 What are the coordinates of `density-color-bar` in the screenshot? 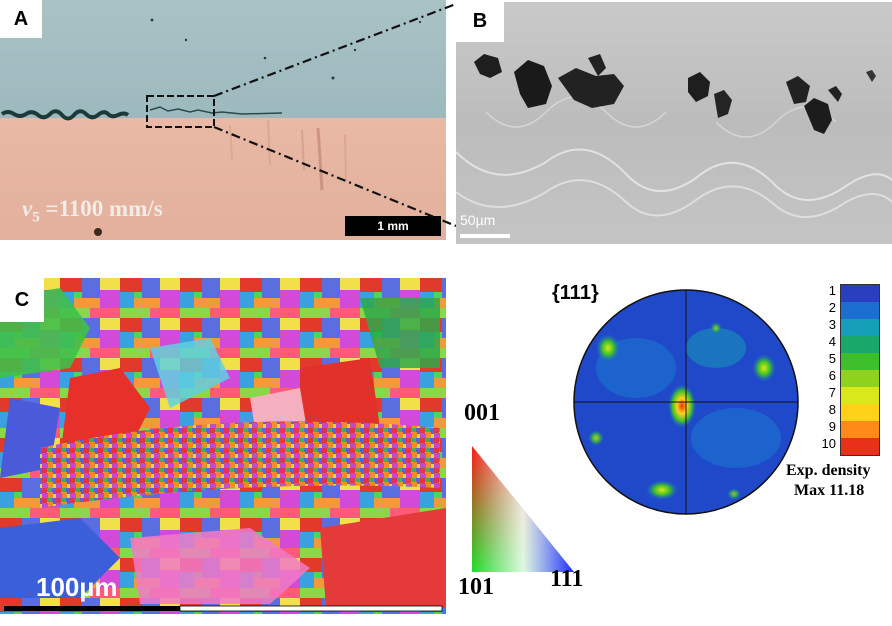 It's located at (860, 370).